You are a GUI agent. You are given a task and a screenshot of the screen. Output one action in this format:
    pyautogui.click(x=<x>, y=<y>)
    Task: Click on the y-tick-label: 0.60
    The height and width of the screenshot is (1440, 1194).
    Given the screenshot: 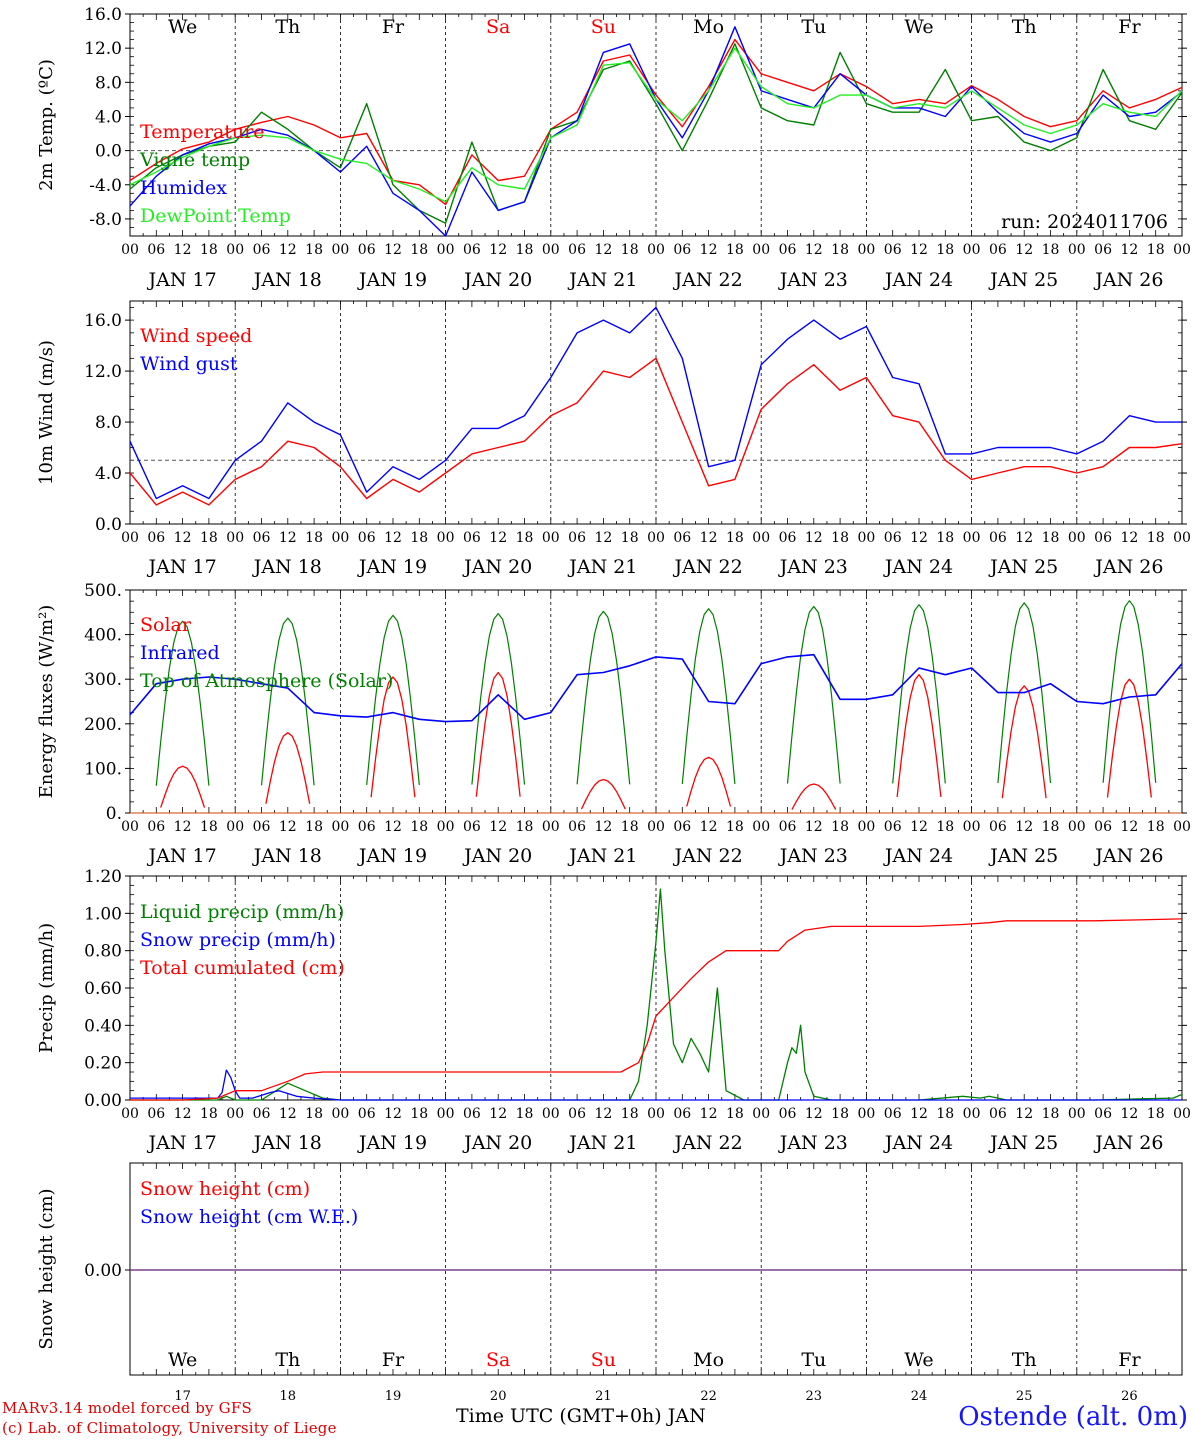 What is the action you would take?
    pyautogui.click(x=103, y=989)
    